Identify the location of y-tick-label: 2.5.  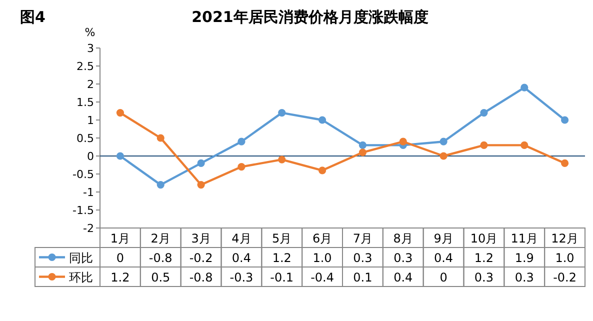
(85, 66).